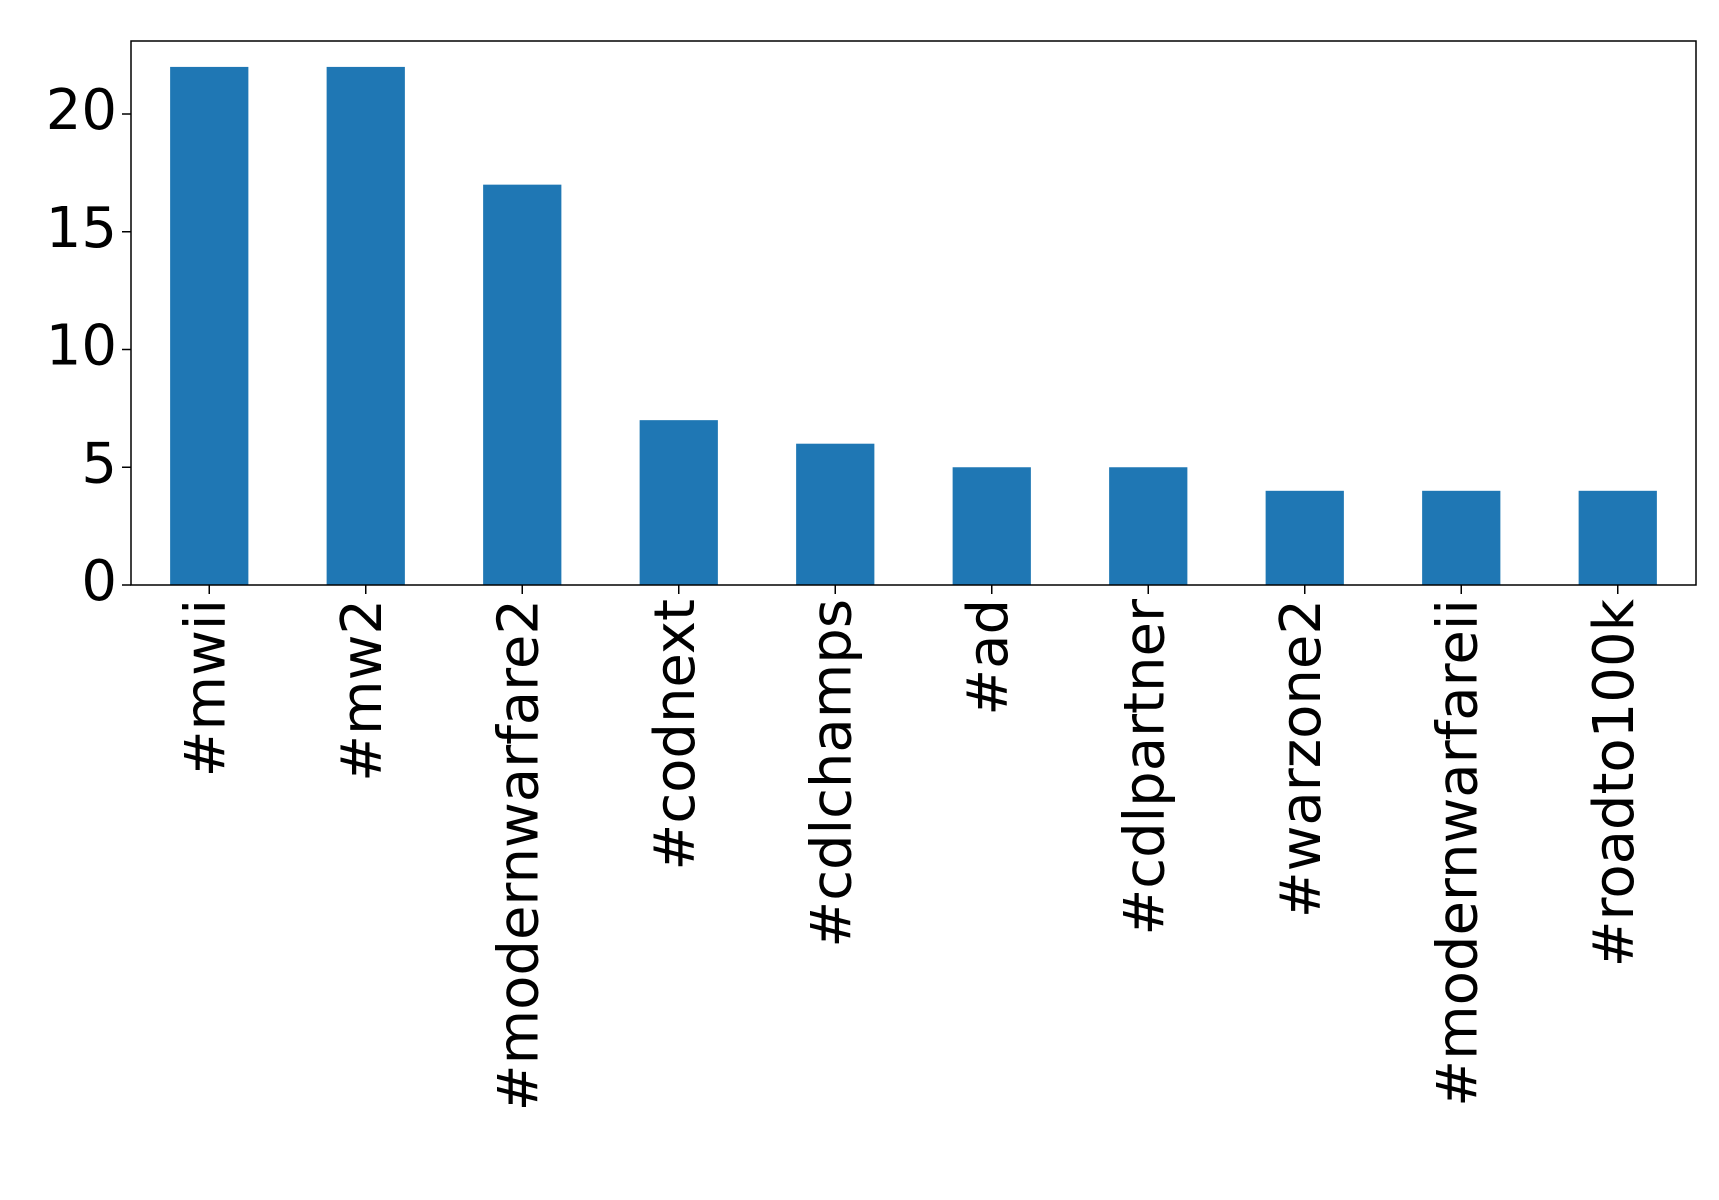  What do you see at coordinates (81, 110) in the screenshot?
I see `y-tick-label: 20` at bounding box center [81, 110].